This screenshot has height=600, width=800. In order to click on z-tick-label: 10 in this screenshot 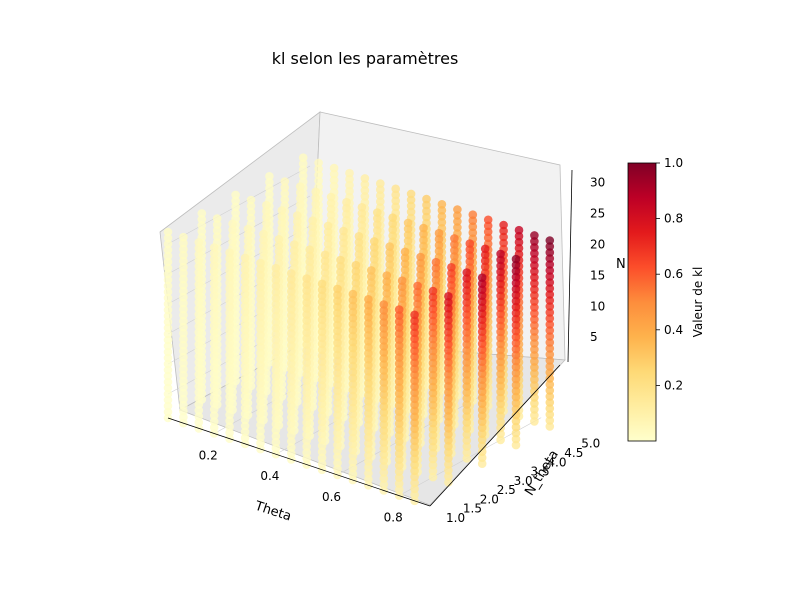, I will do `click(597, 306)`.